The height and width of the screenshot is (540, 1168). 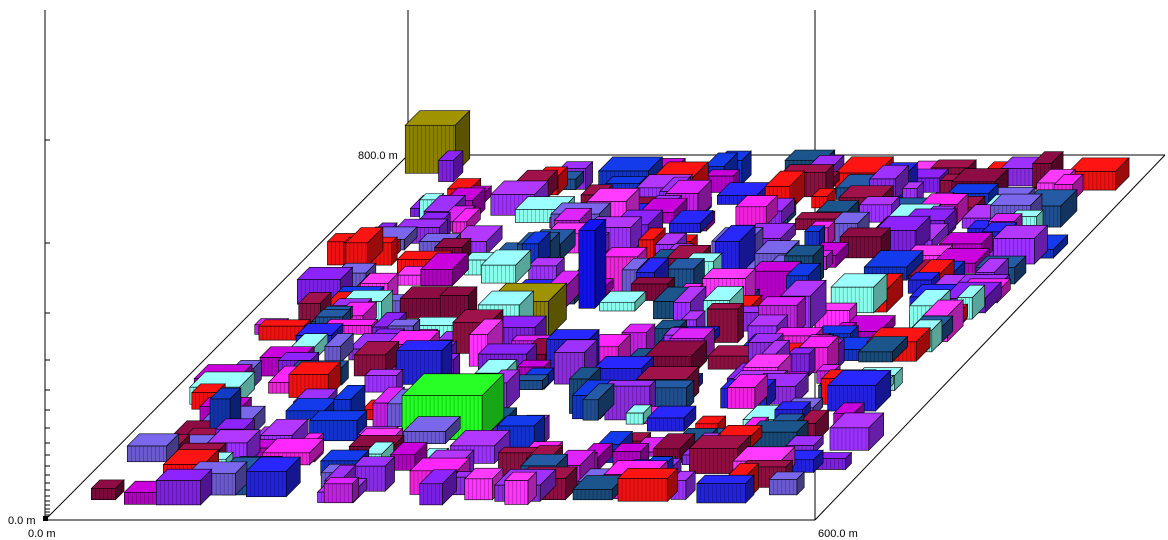 What do you see at coordinates (42, 534) in the screenshot?
I see `x-origin-label: 0.0 m` at bounding box center [42, 534].